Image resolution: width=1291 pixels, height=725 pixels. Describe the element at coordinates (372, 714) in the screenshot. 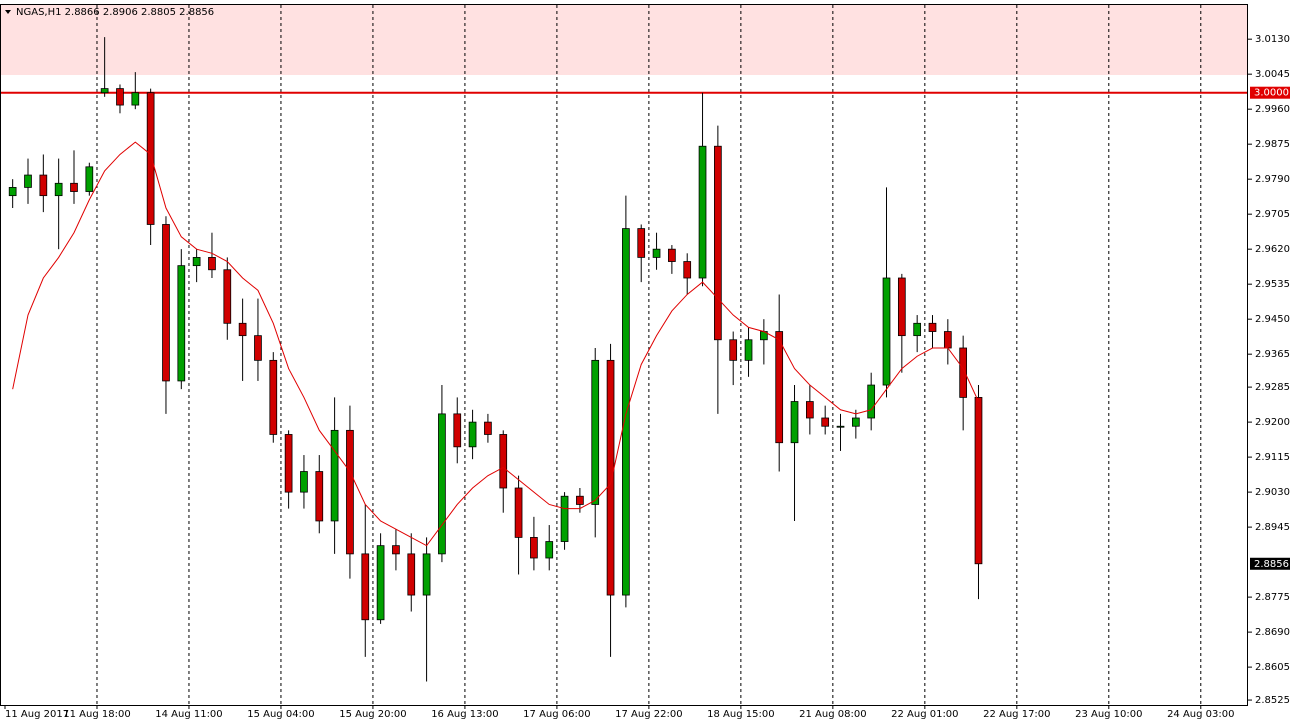

I see `x-tick-label: 15 Aug 20:00` at that location.